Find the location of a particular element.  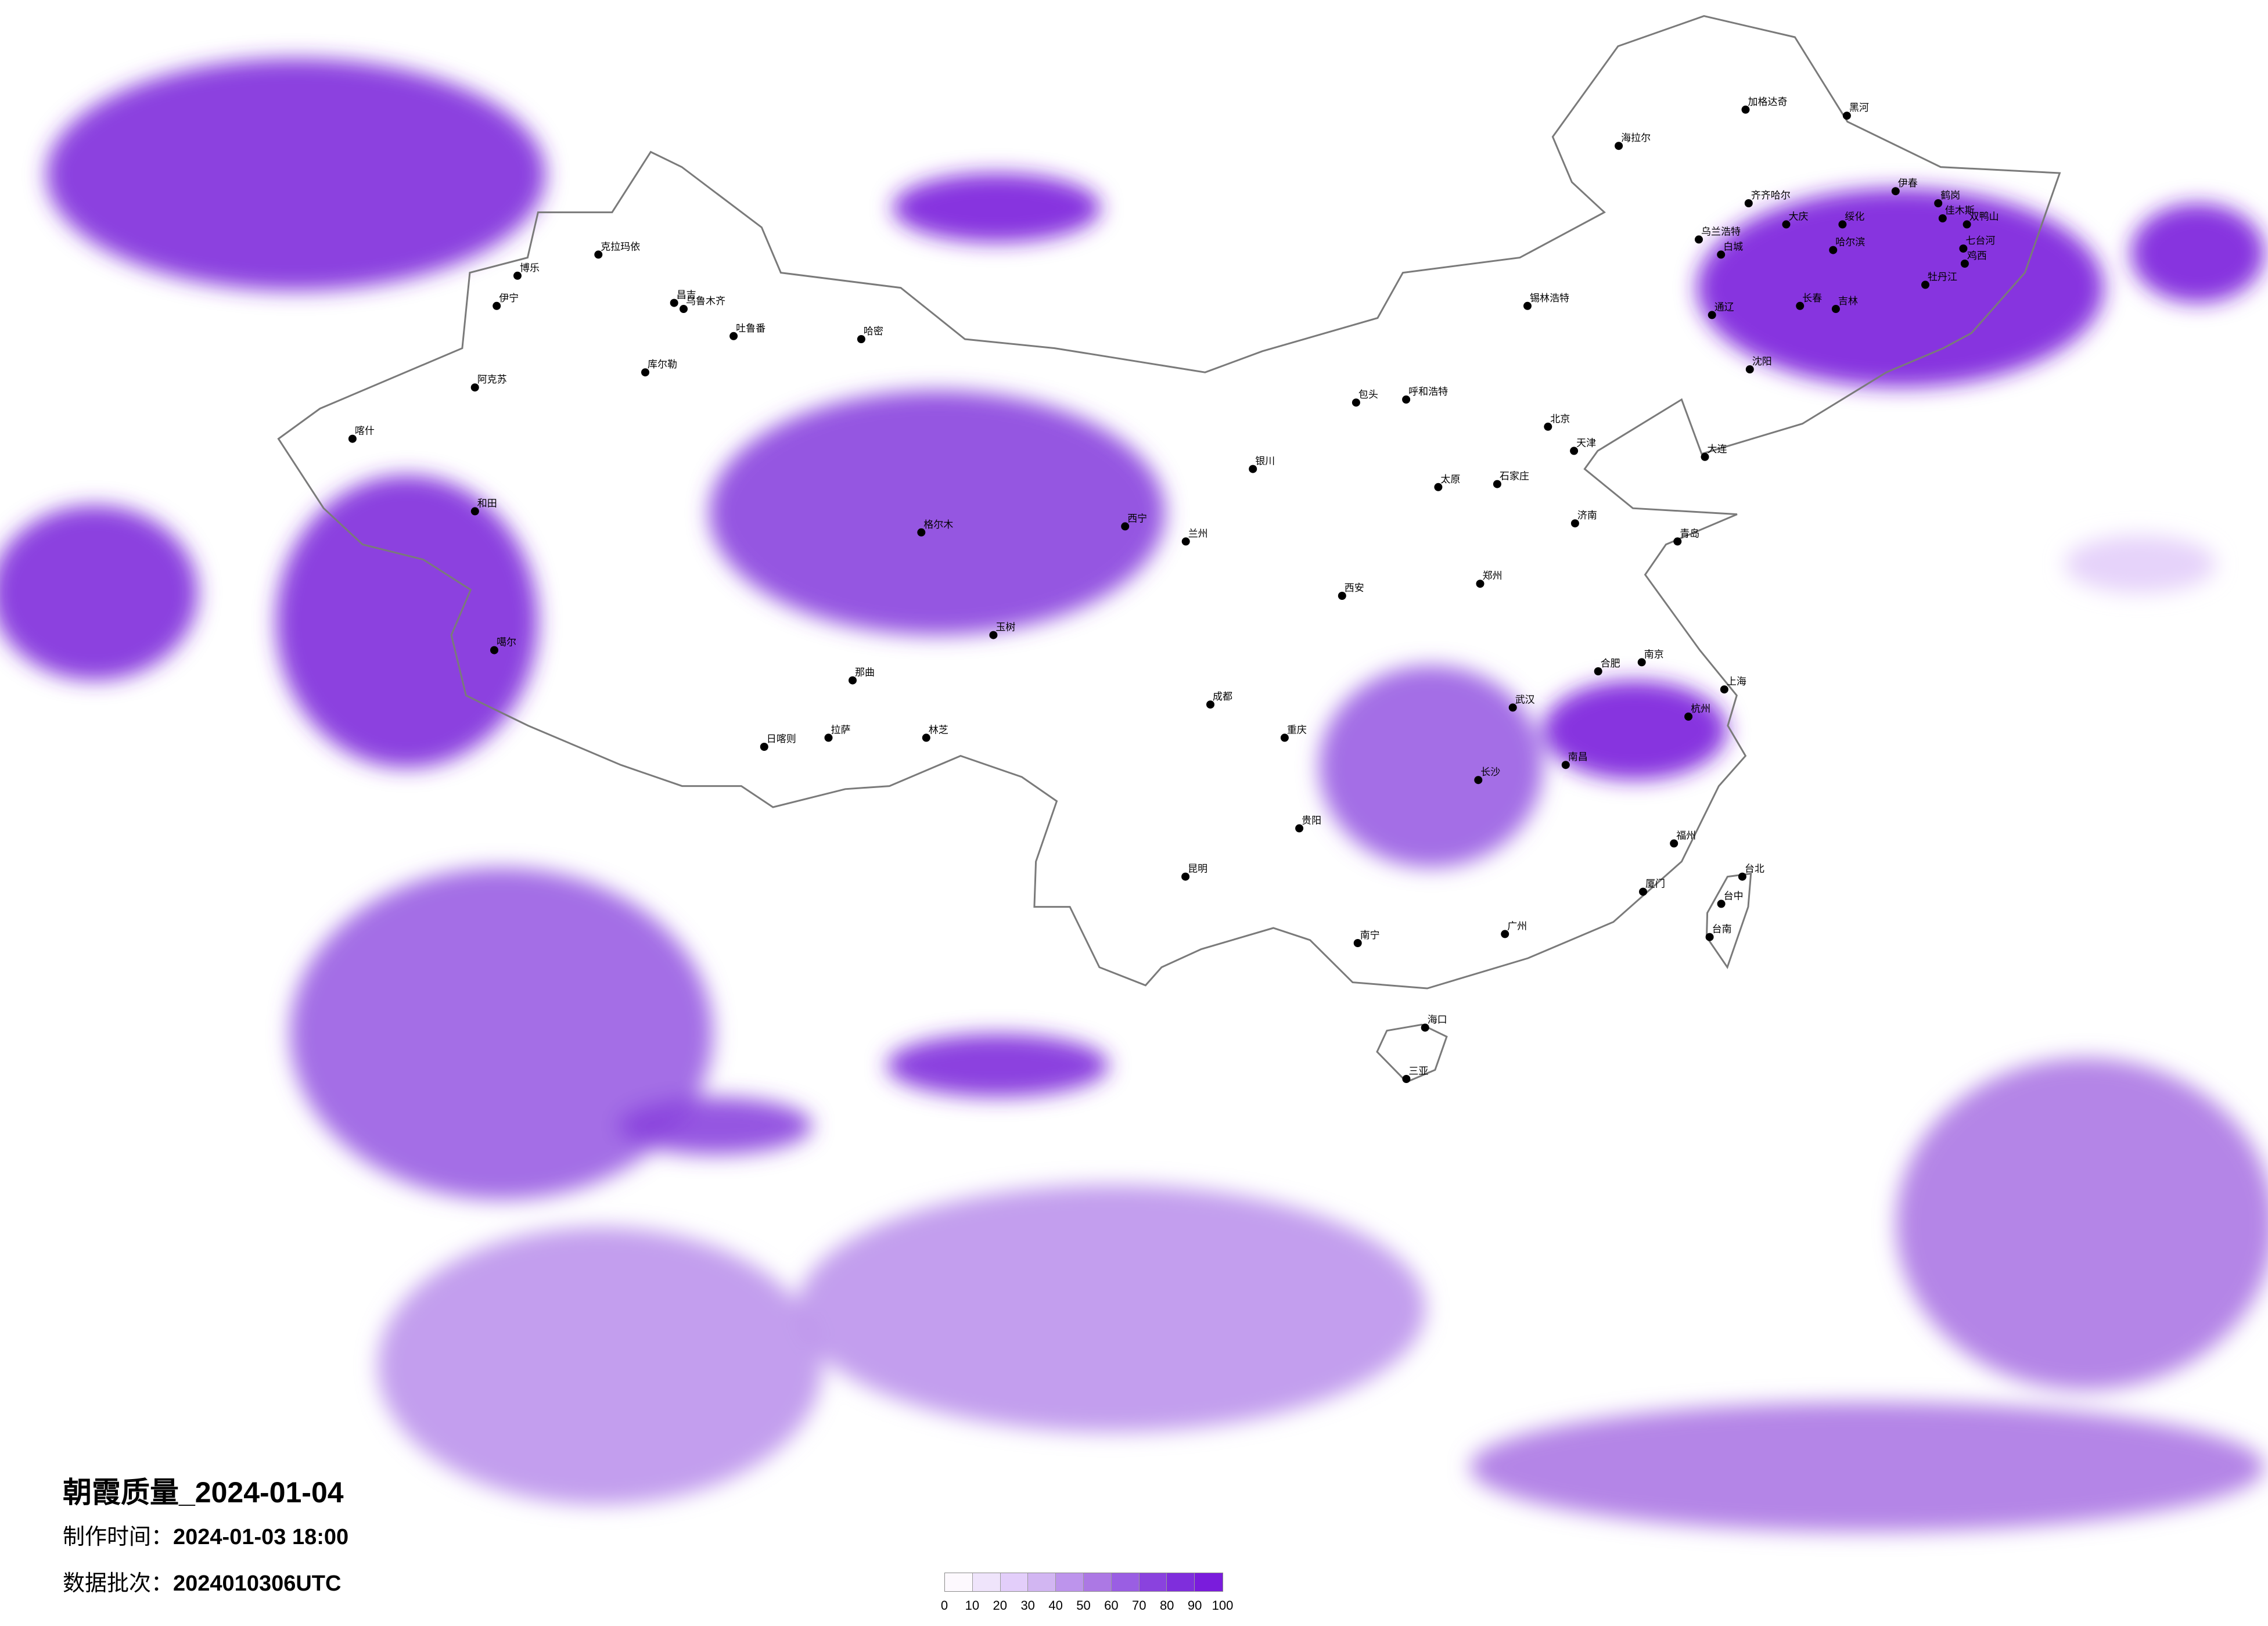

city-label: 昆明 is located at coordinates (1197, 869).